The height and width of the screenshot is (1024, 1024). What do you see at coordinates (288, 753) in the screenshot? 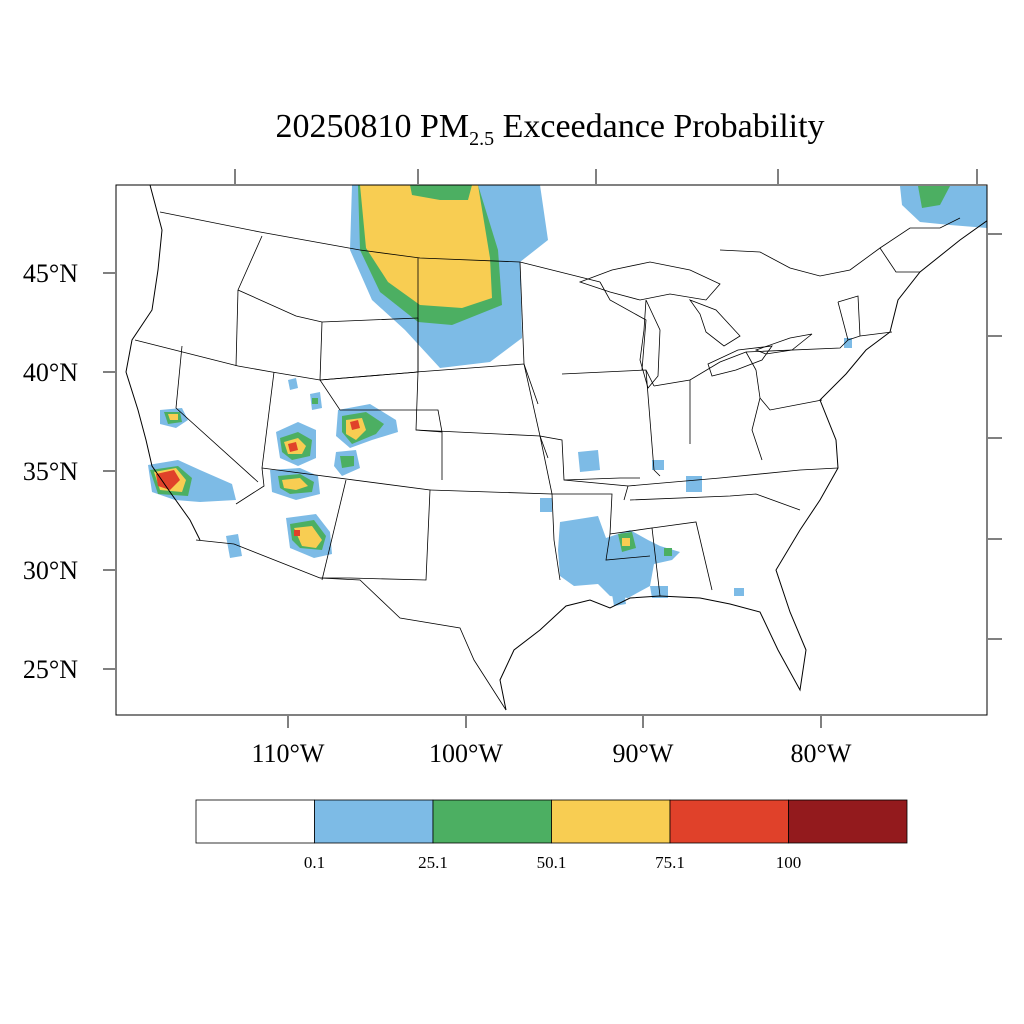
I see `lon-label-110: 110°W` at bounding box center [288, 753].